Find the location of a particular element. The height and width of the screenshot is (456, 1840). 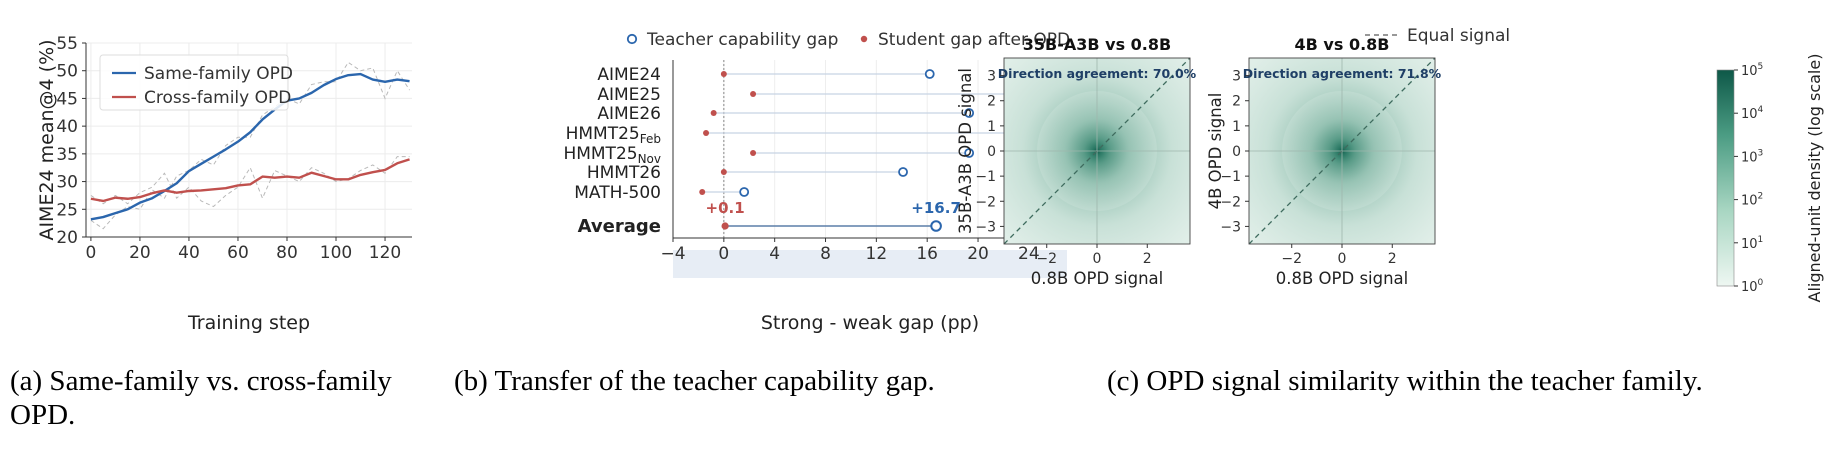

panel-a-legend: Same-family OPD Cross-family OPD is located at coordinates (196, 82).